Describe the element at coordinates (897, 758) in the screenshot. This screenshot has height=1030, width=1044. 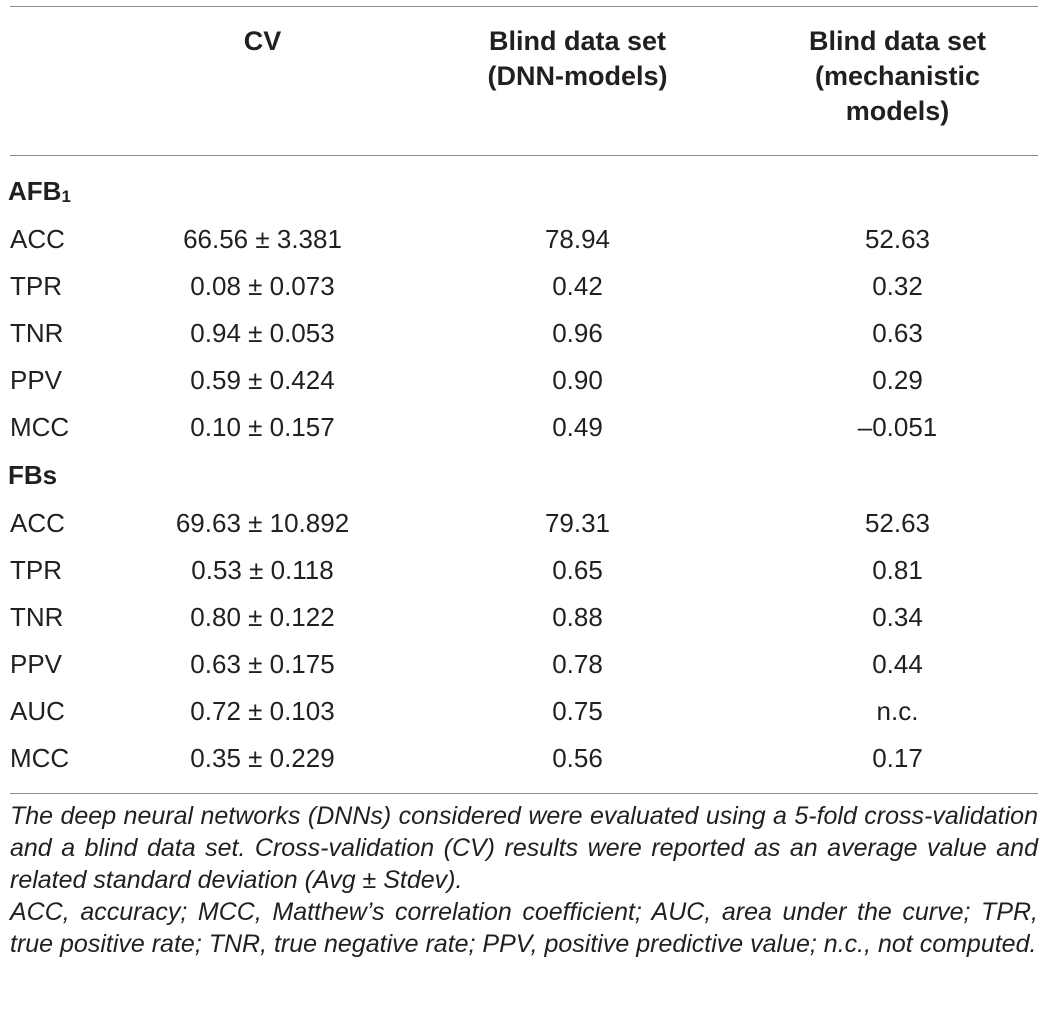
I see `blind-mechanistic-value: 0.17` at that location.